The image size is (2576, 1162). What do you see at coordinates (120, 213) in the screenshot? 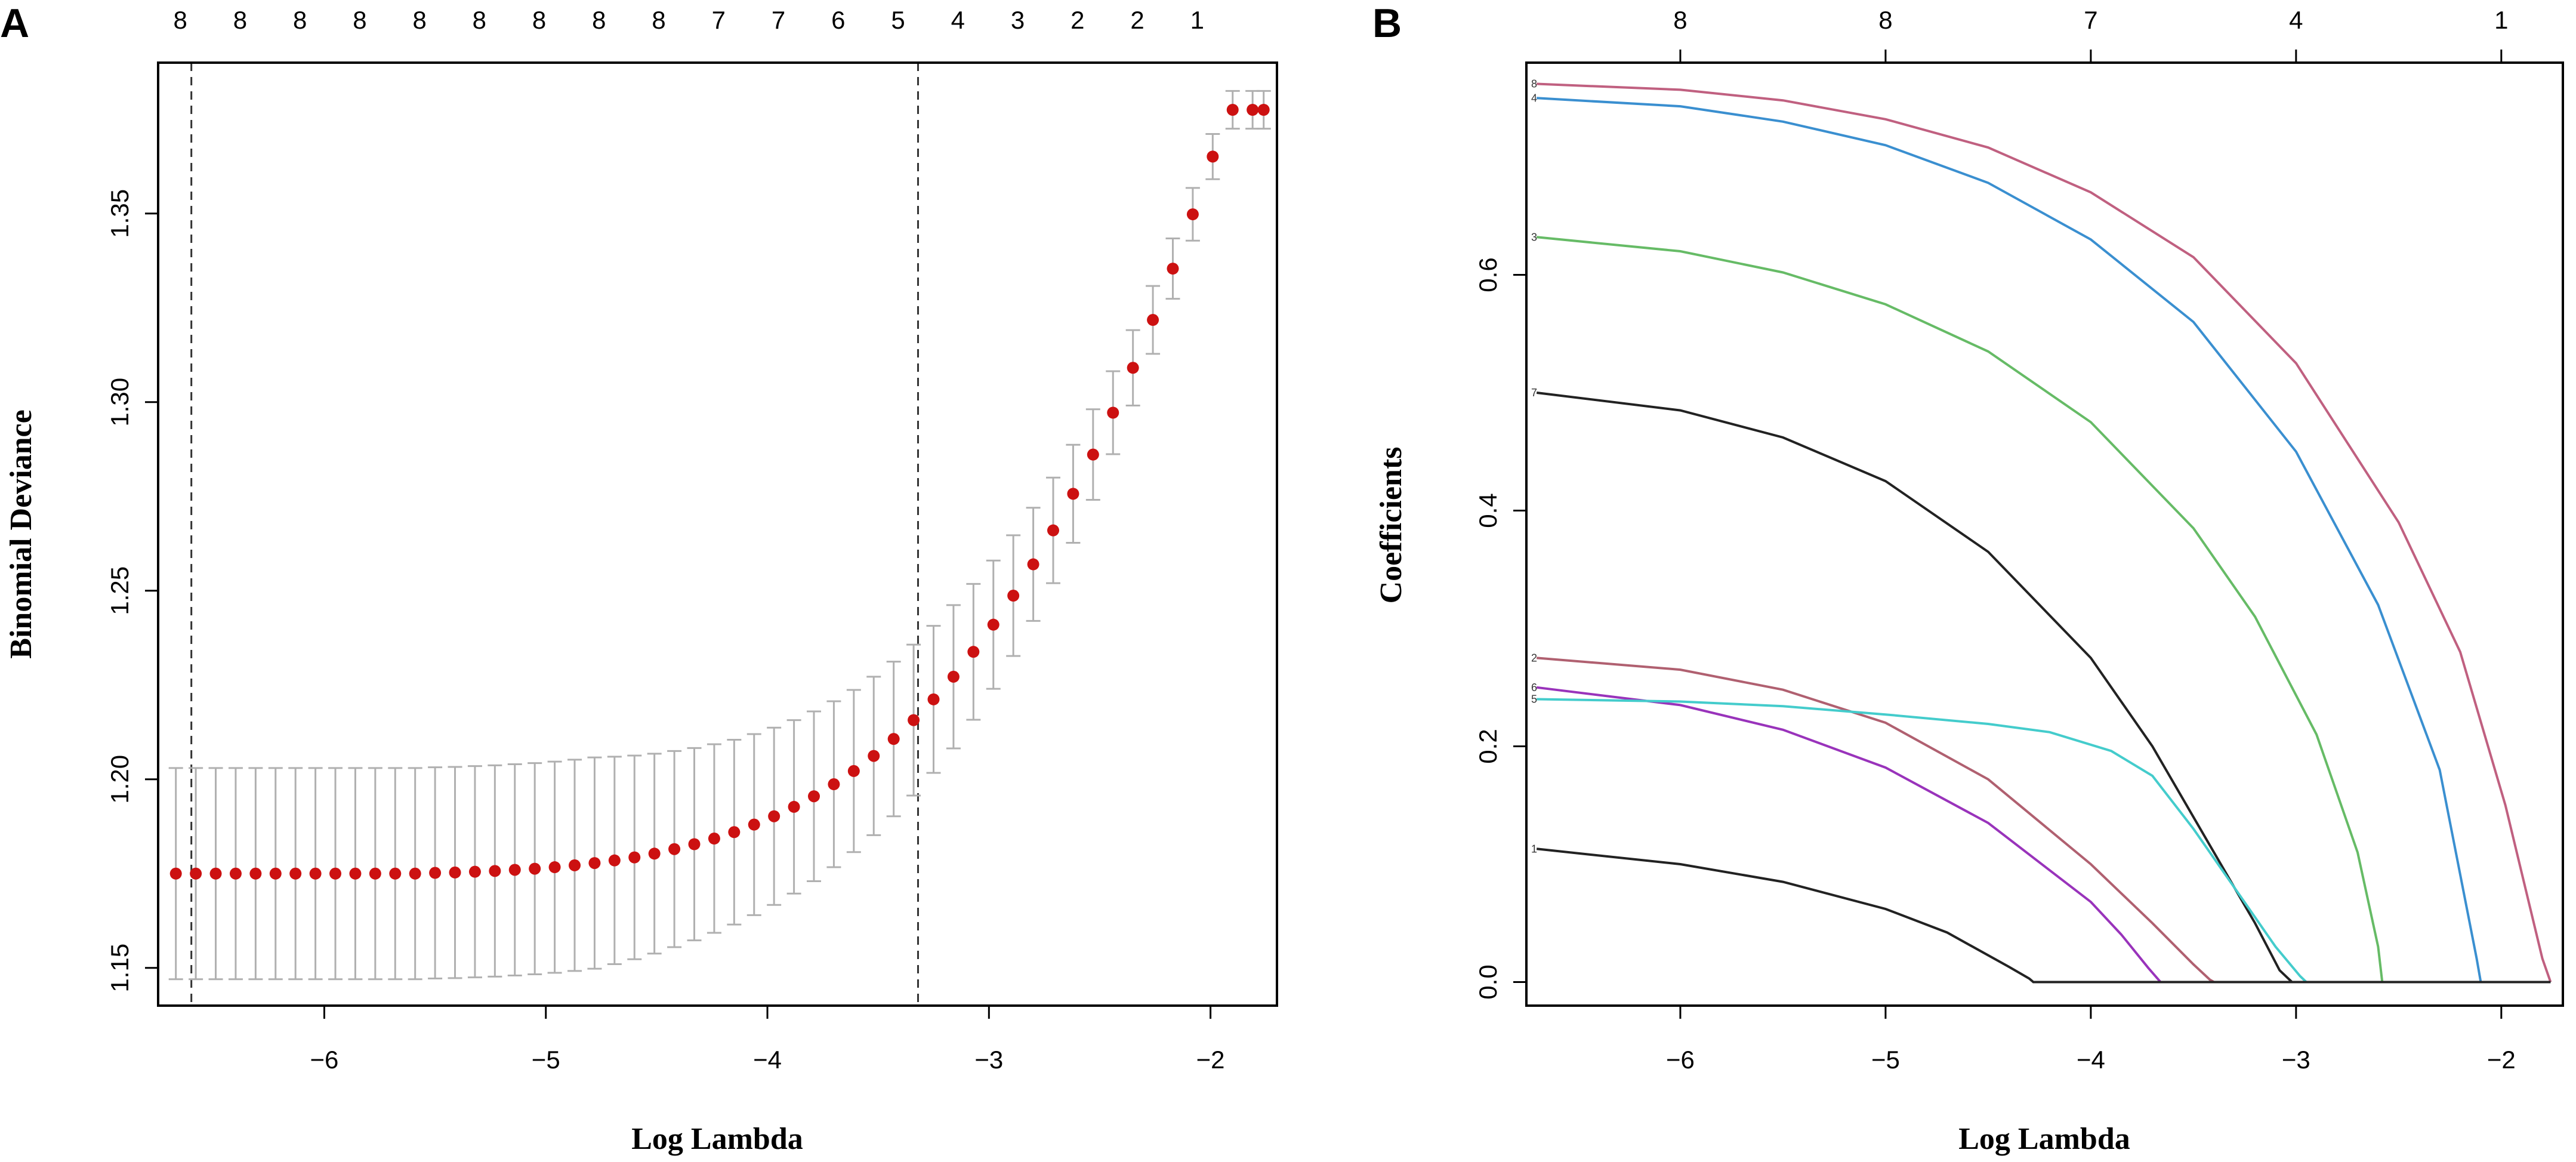
I see `y-tick-label: 1.35` at bounding box center [120, 213].